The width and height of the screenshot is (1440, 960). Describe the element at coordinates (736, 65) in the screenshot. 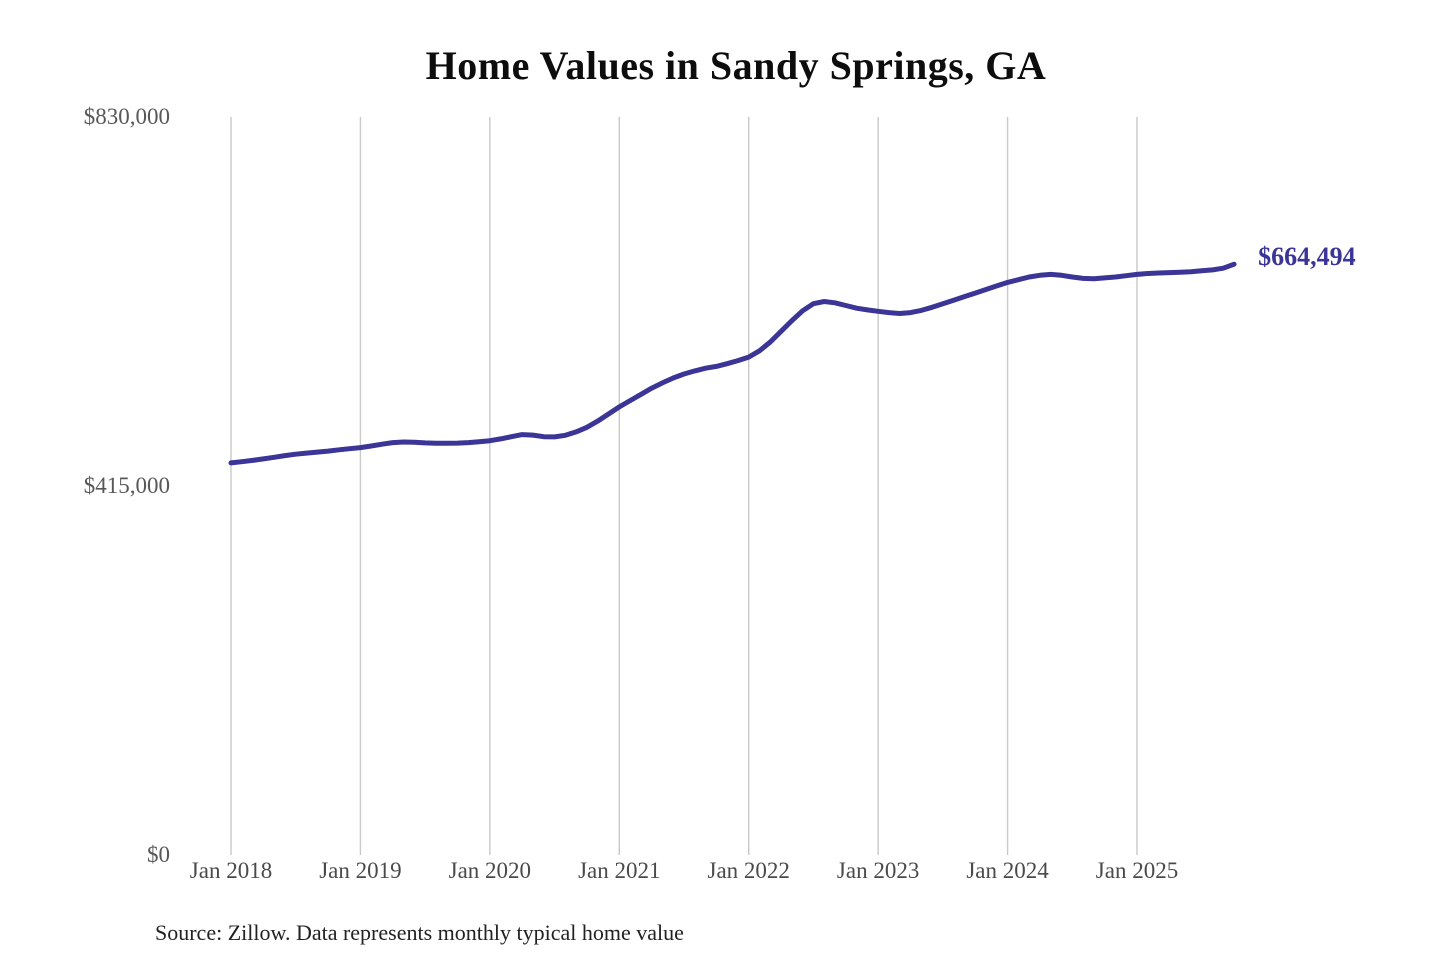

I see `chart-title: Home Values in Sandy Springs, GA` at that location.